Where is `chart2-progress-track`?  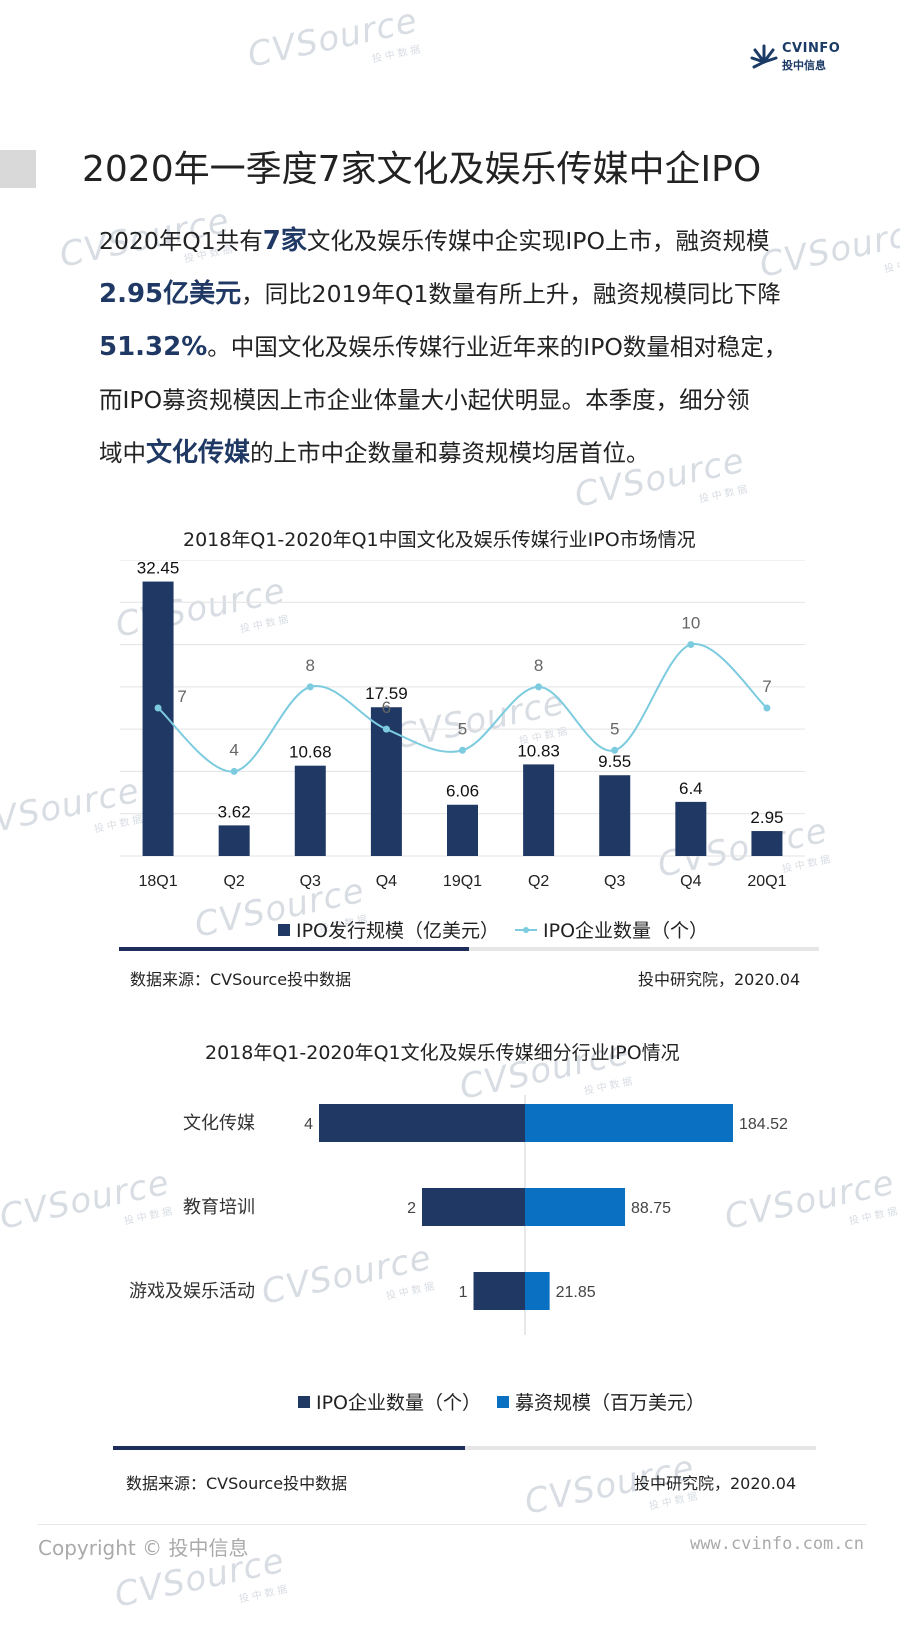
chart2-progress-track is located at coordinates (464, 1448).